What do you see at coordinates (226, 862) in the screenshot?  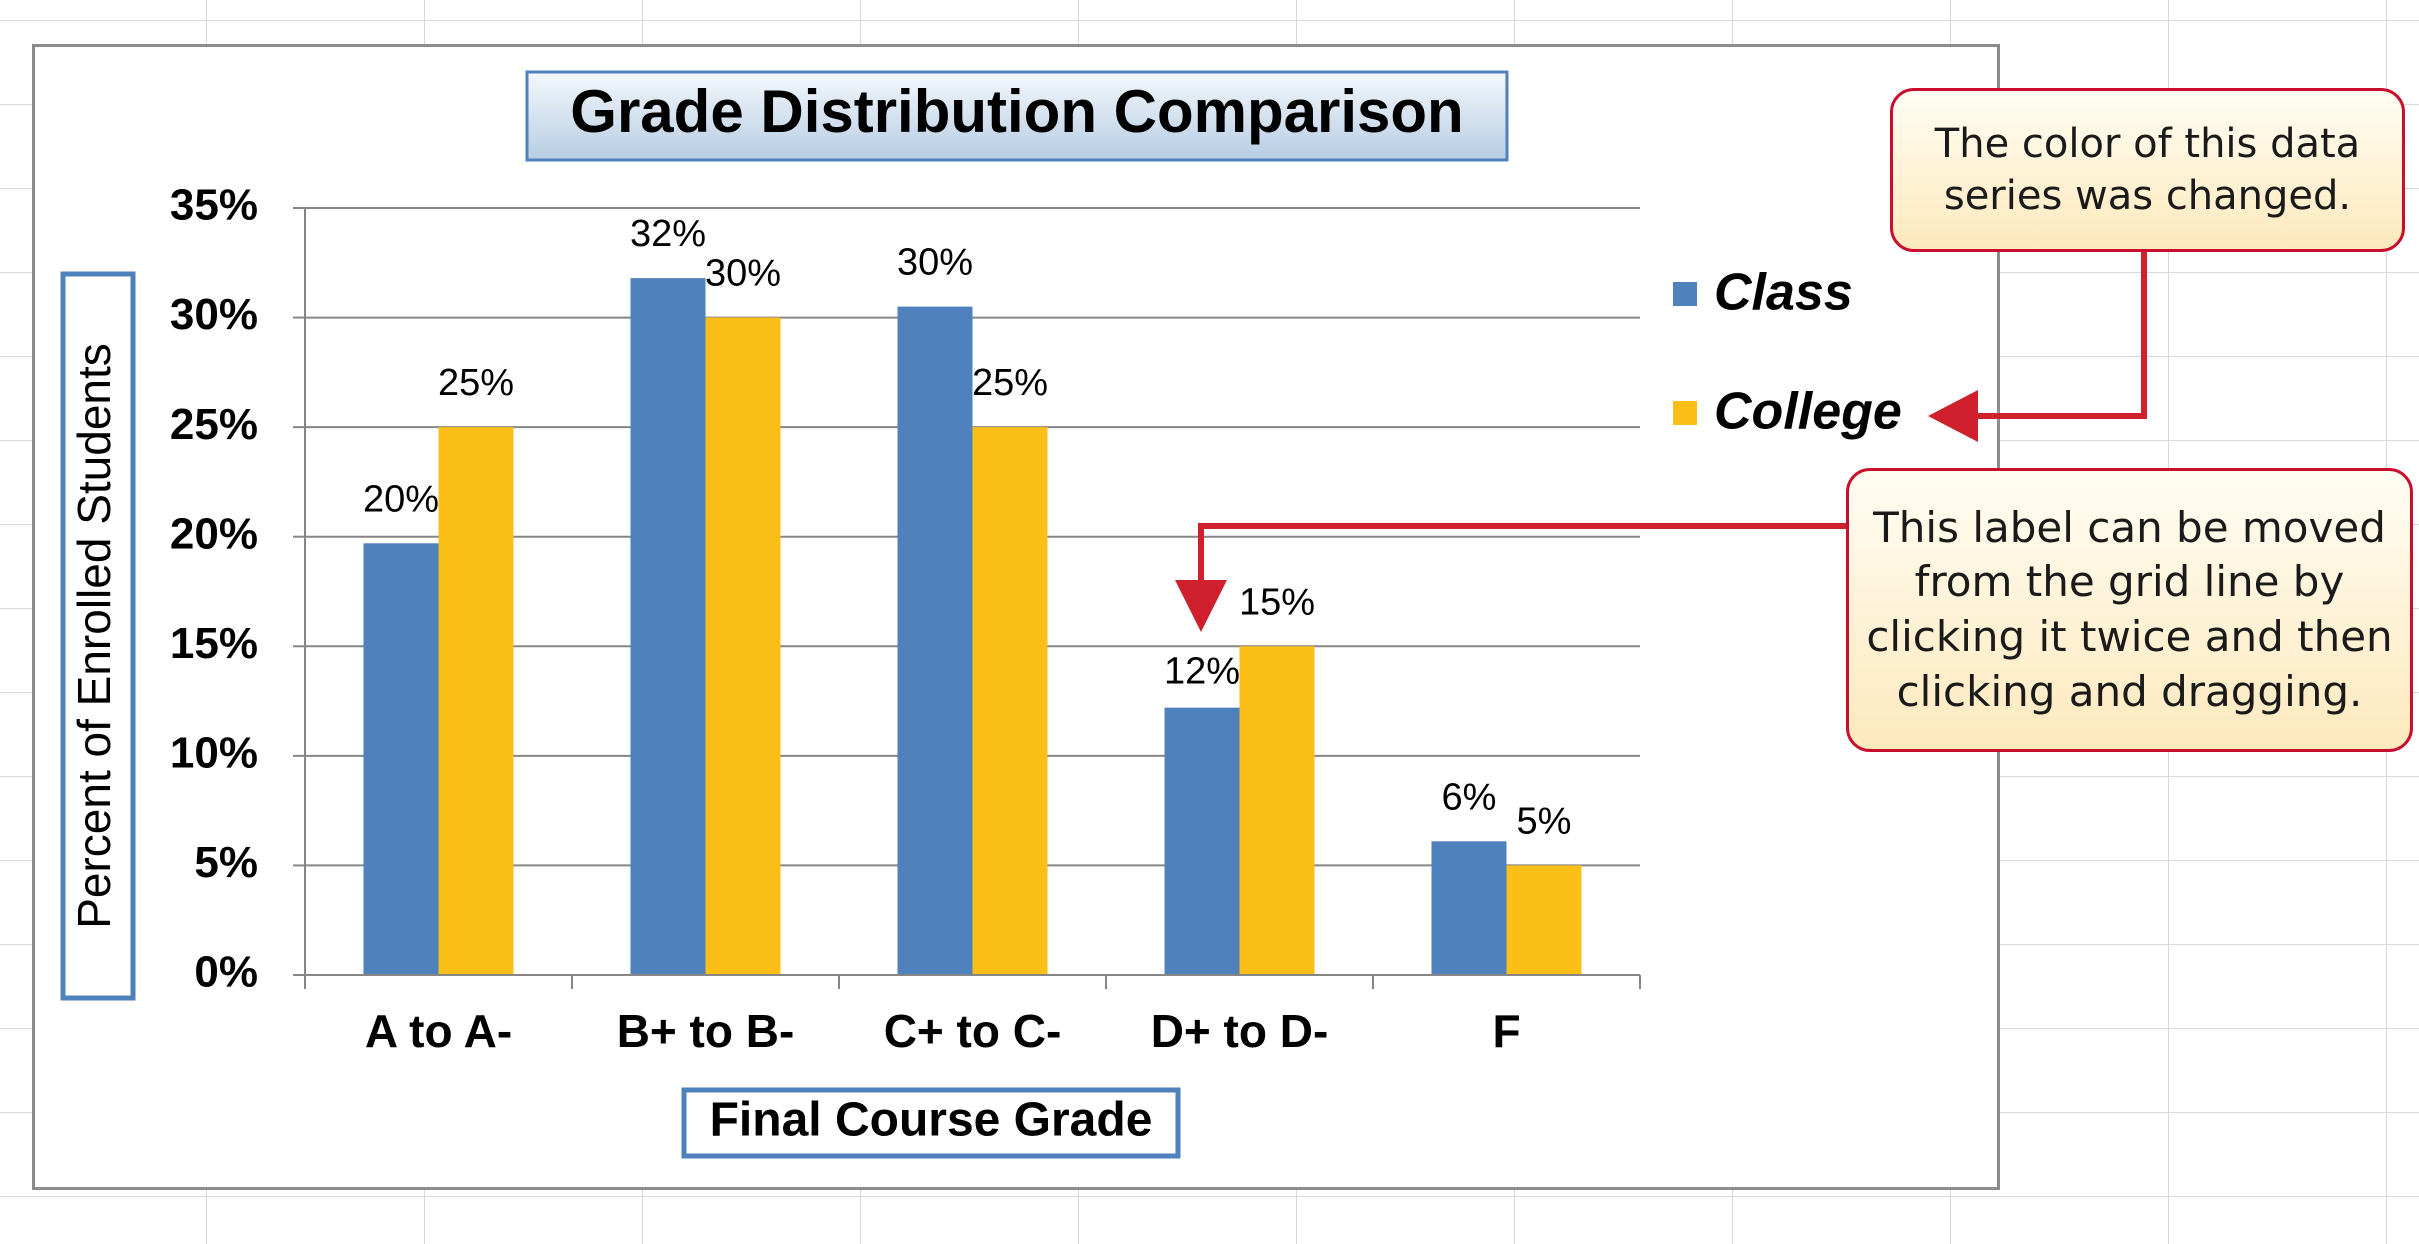 I see `y-tick-label: 5%` at bounding box center [226, 862].